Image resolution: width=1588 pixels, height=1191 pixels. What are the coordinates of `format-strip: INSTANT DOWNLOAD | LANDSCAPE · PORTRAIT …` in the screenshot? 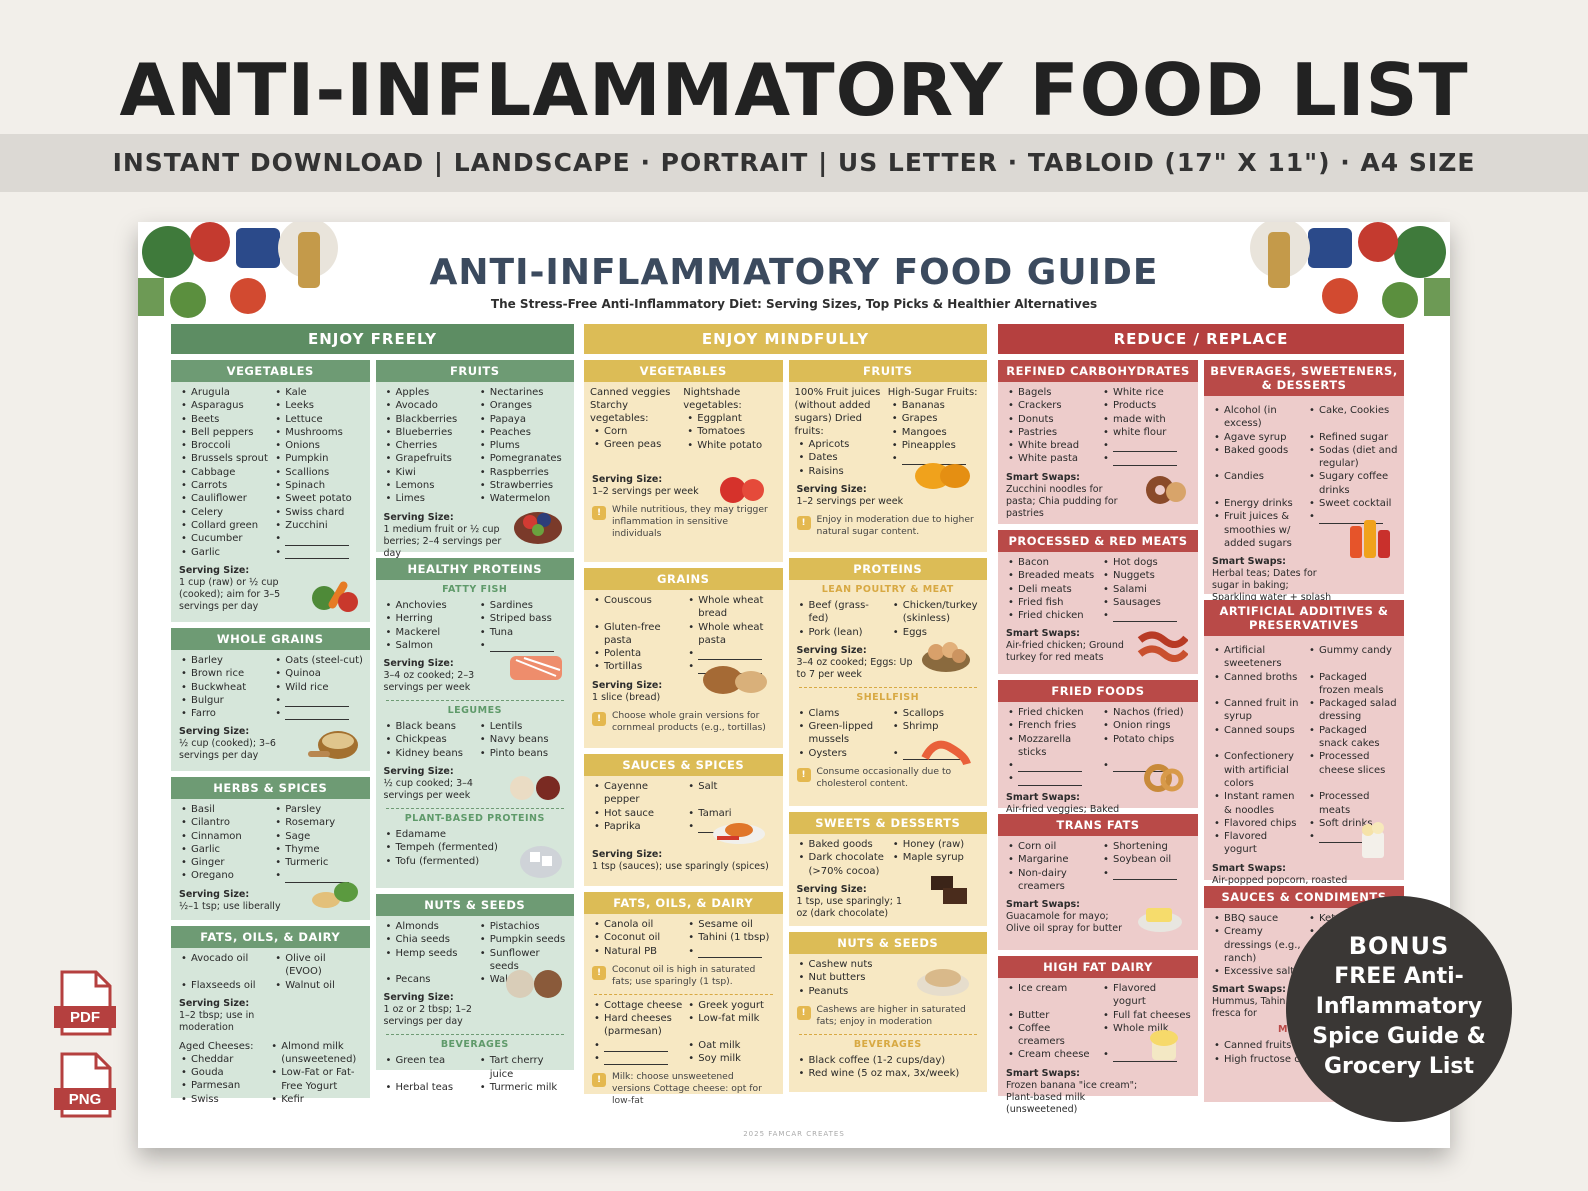 It's located at (794, 163).